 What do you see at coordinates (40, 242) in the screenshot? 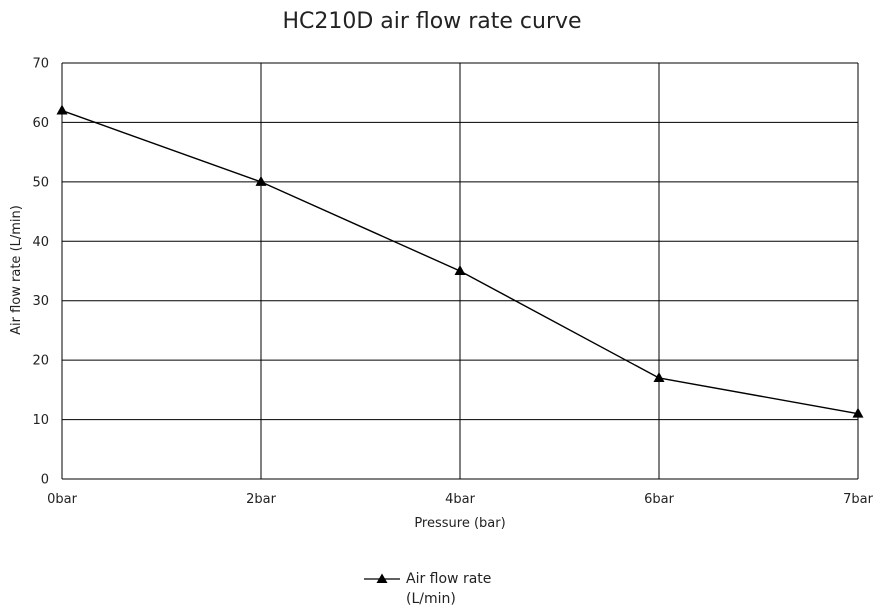
I see `y-tick-label: 40` at bounding box center [40, 242].